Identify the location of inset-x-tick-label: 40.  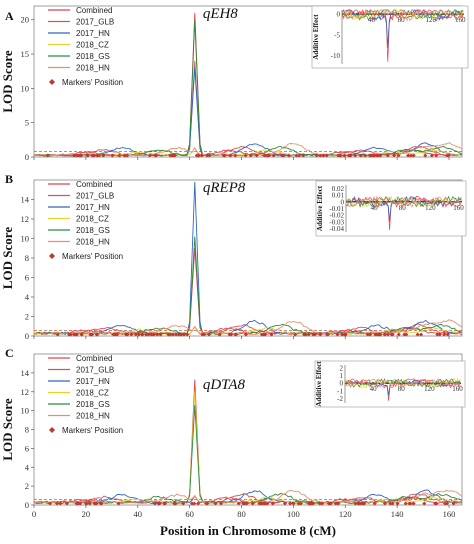
(374, 389).